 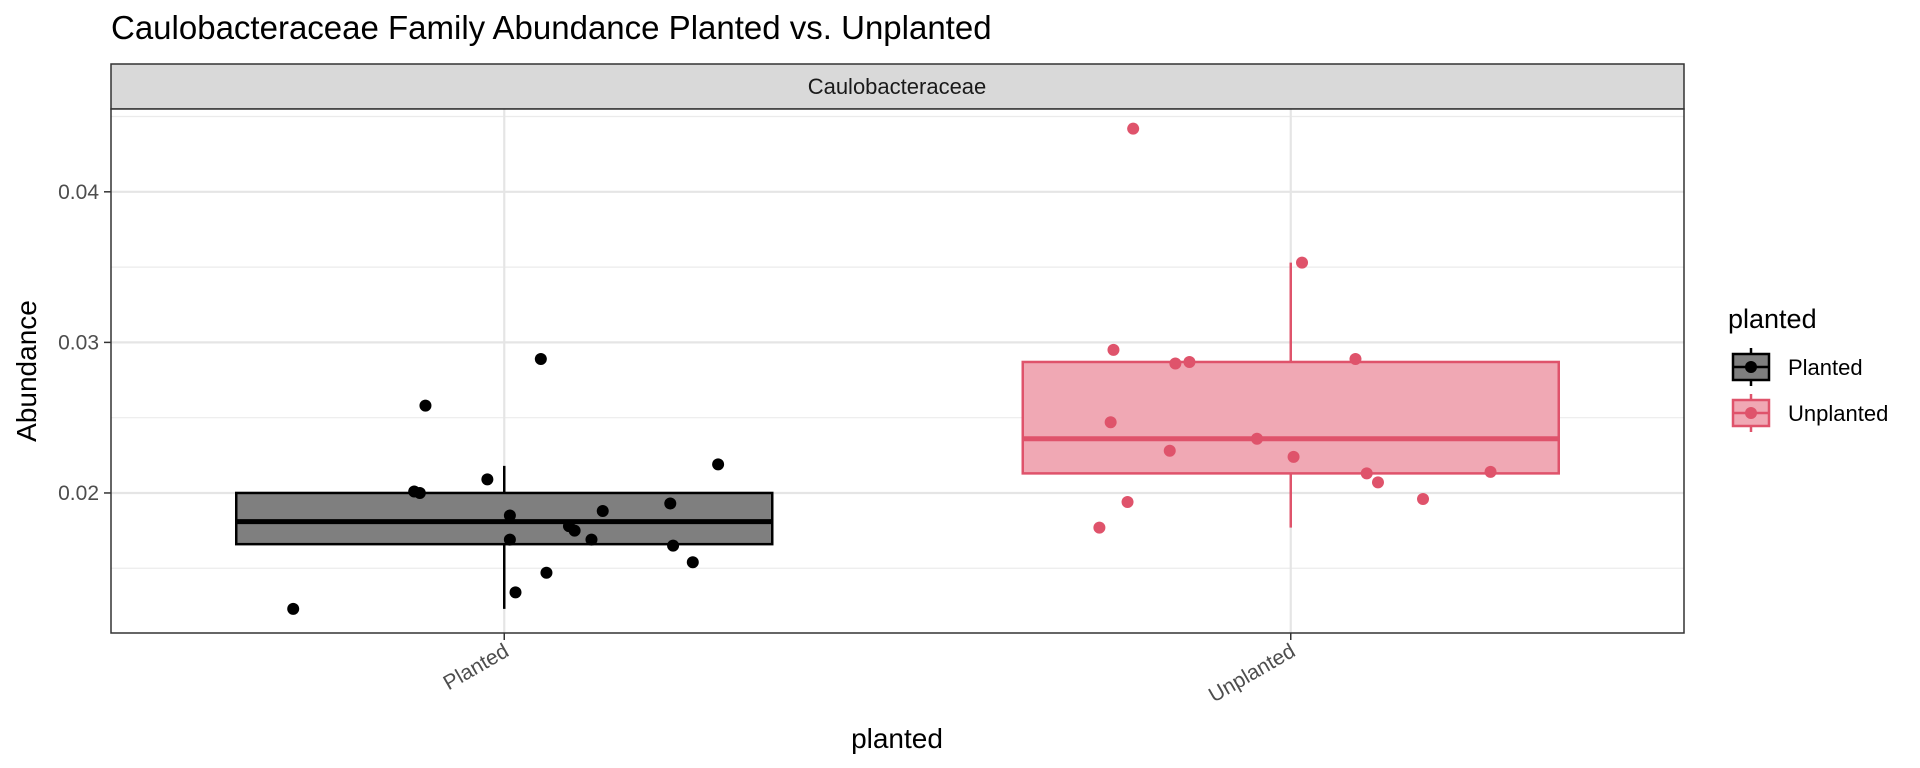 I want to click on legend: planted Planted Unplanted, so click(x=1808, y=368).